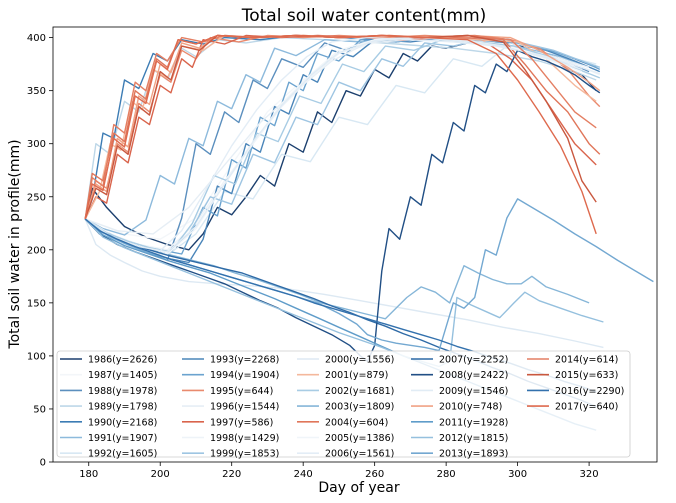 The width and height of the screenshot is (676, 503). Describe the element at coordinates (586, 360) in the screenshot. I see `legend-entry: 2014(y=614)` at that location.